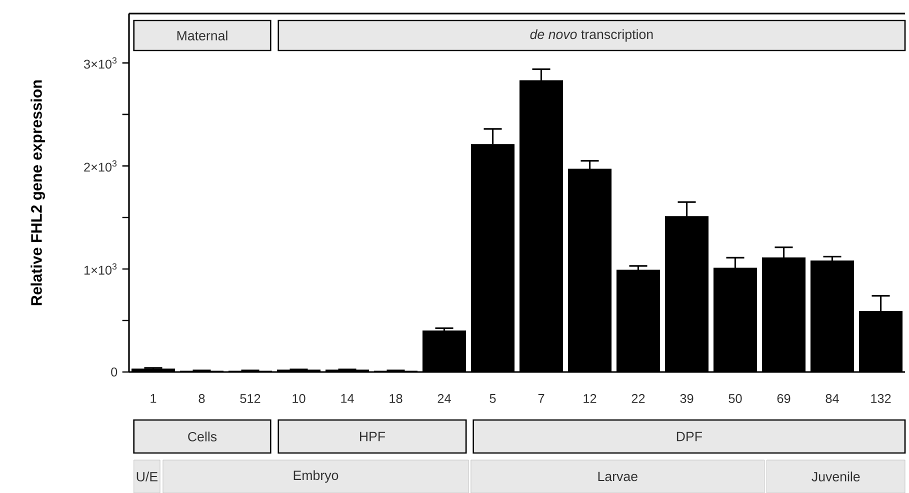 This screenshot has height=493, width=909. What do you see at coordinates (147, 477) in the screenshot?
I see `text: U/E` at bounding box center [147, 477].